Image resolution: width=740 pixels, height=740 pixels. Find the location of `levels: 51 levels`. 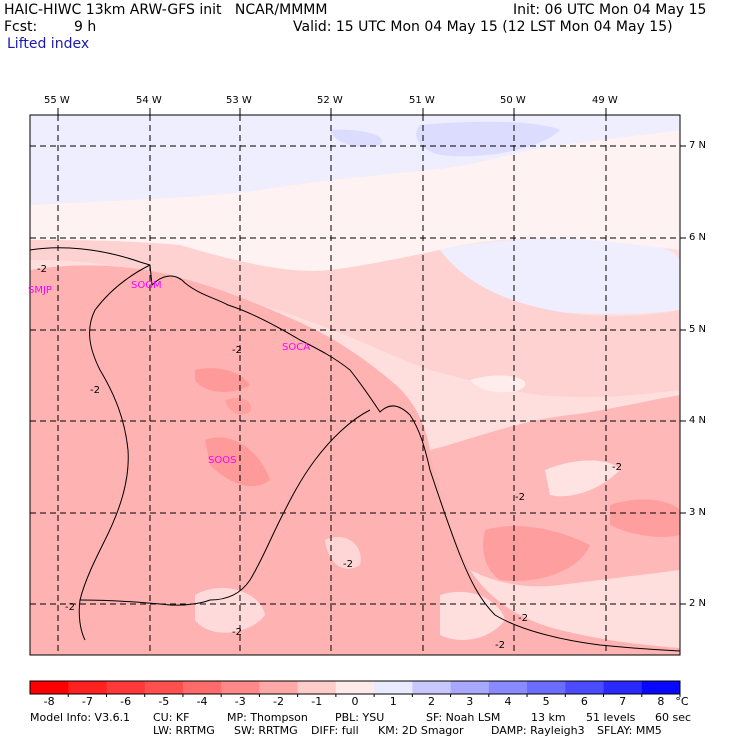

levels: 51 levels is located at coordinates (611, 717).